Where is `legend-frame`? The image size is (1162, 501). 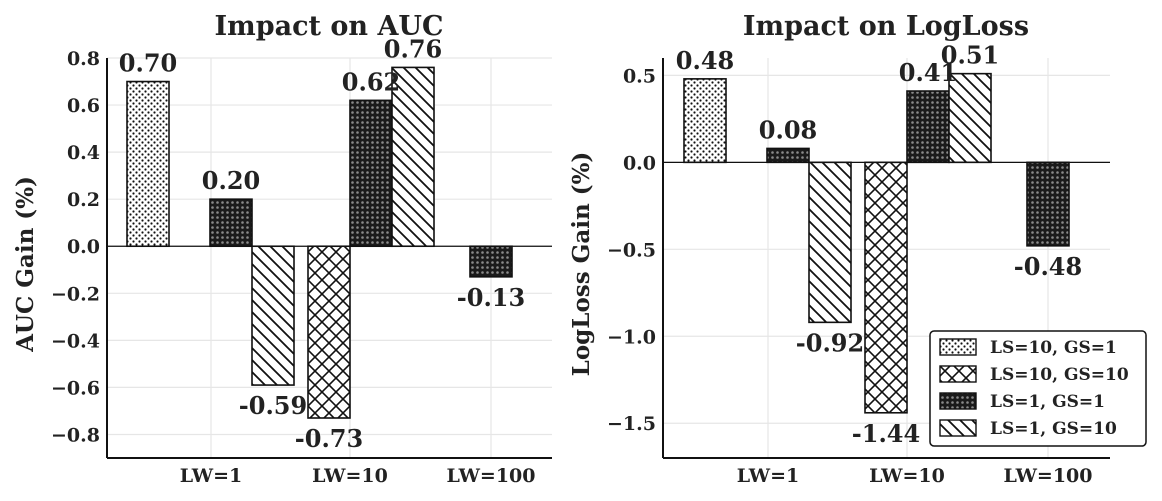
legend-frame is located at coordinates (1038, 388).